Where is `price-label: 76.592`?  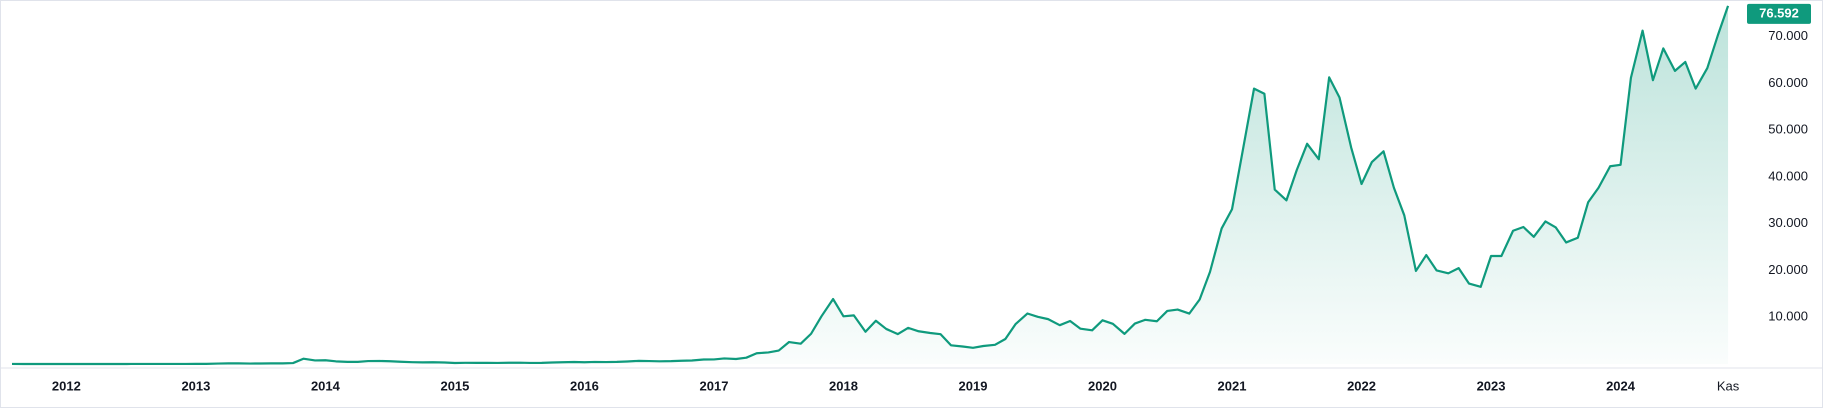 price-label: 76.592 is located at coordinates (1779, 12).